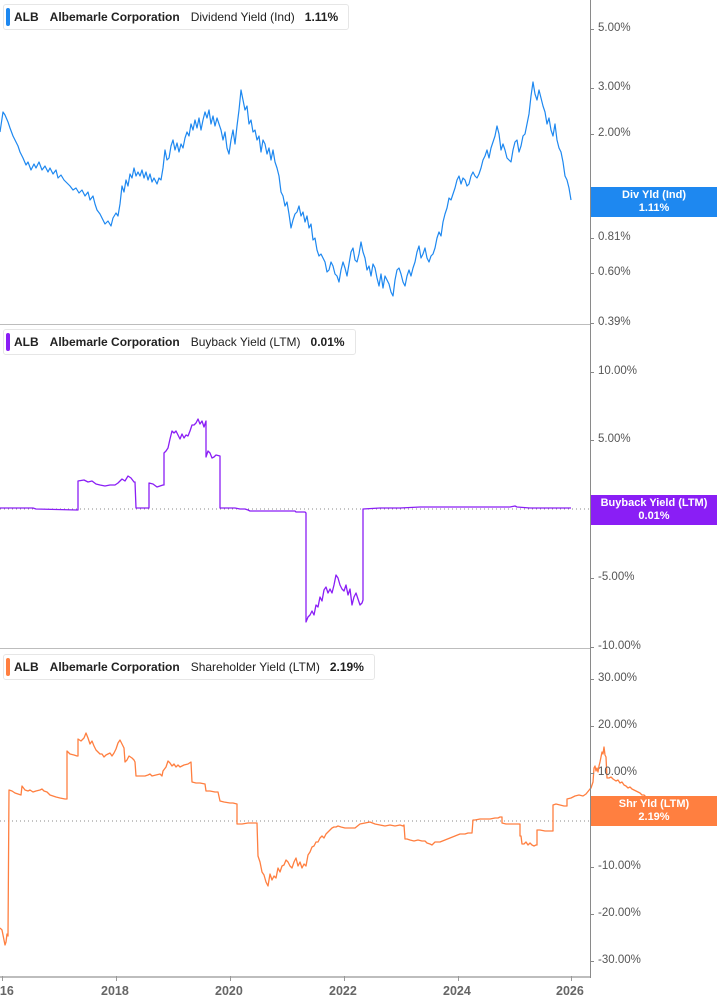 Image resolution: width=717 pixels, height=1005 pixels. I want to click on legend-value: 0.01%, so click(327, 342).